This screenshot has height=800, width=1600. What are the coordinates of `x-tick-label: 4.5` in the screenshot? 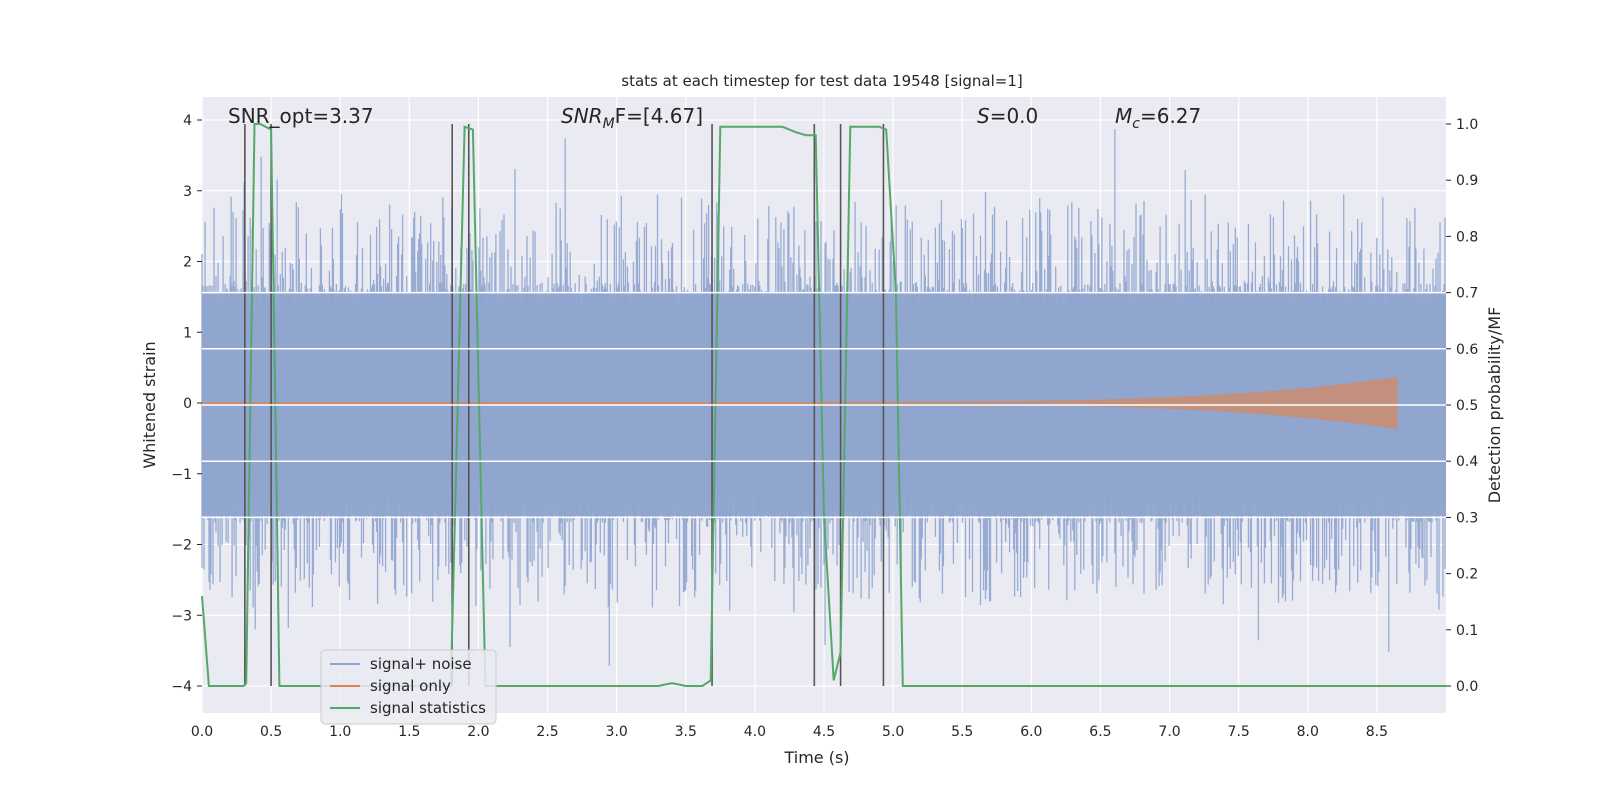 It's located at (824, 732).